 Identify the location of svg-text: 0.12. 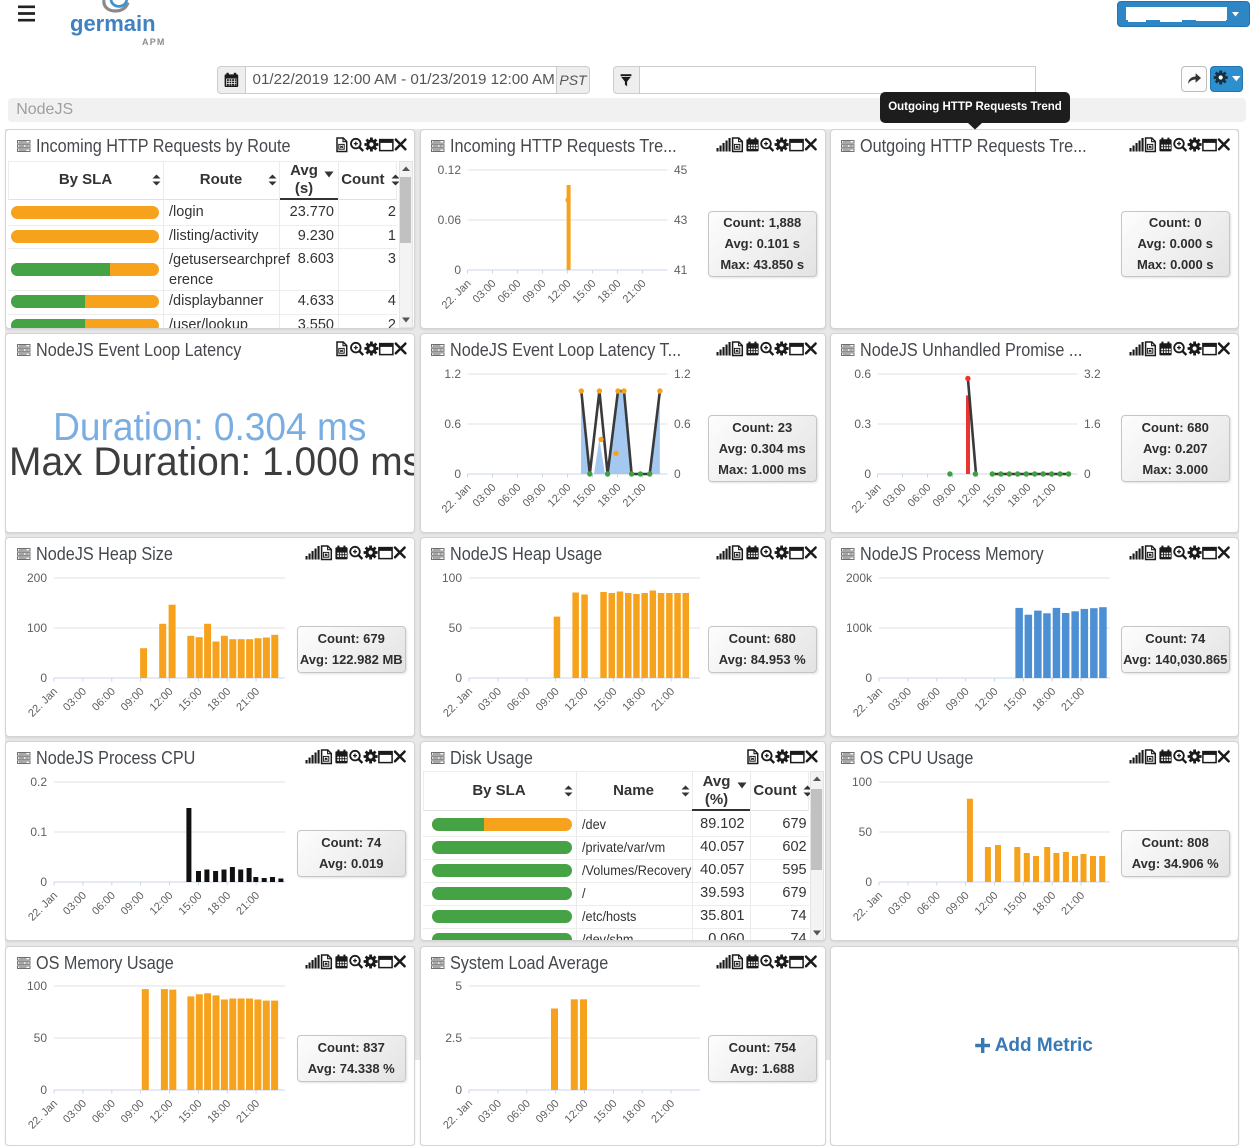
(449, 170).